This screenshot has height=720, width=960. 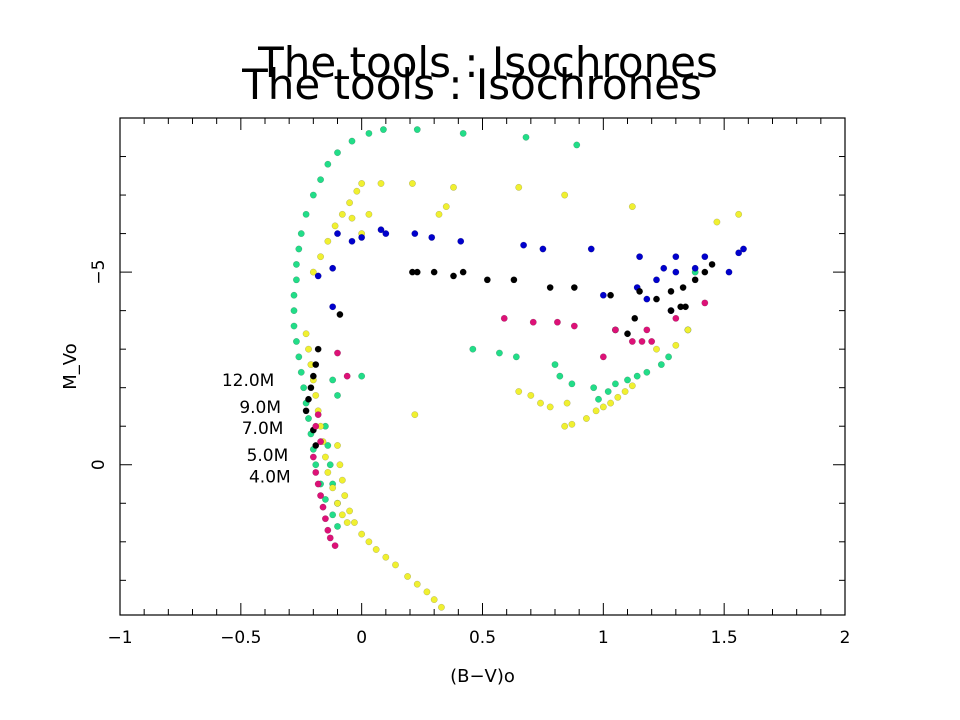 I want to click on y-tick-label: 0, so click(x=99, y=464).